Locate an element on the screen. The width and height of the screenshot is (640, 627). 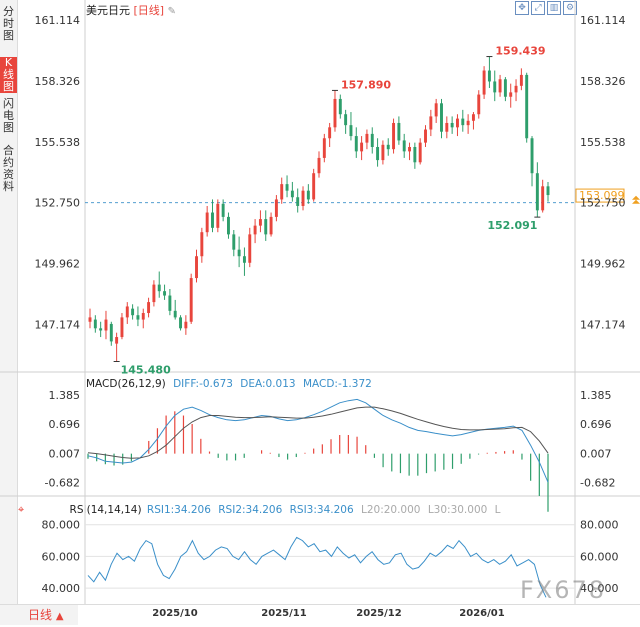
symbol-name: 美元日元 is located at coordinates (108, 10).